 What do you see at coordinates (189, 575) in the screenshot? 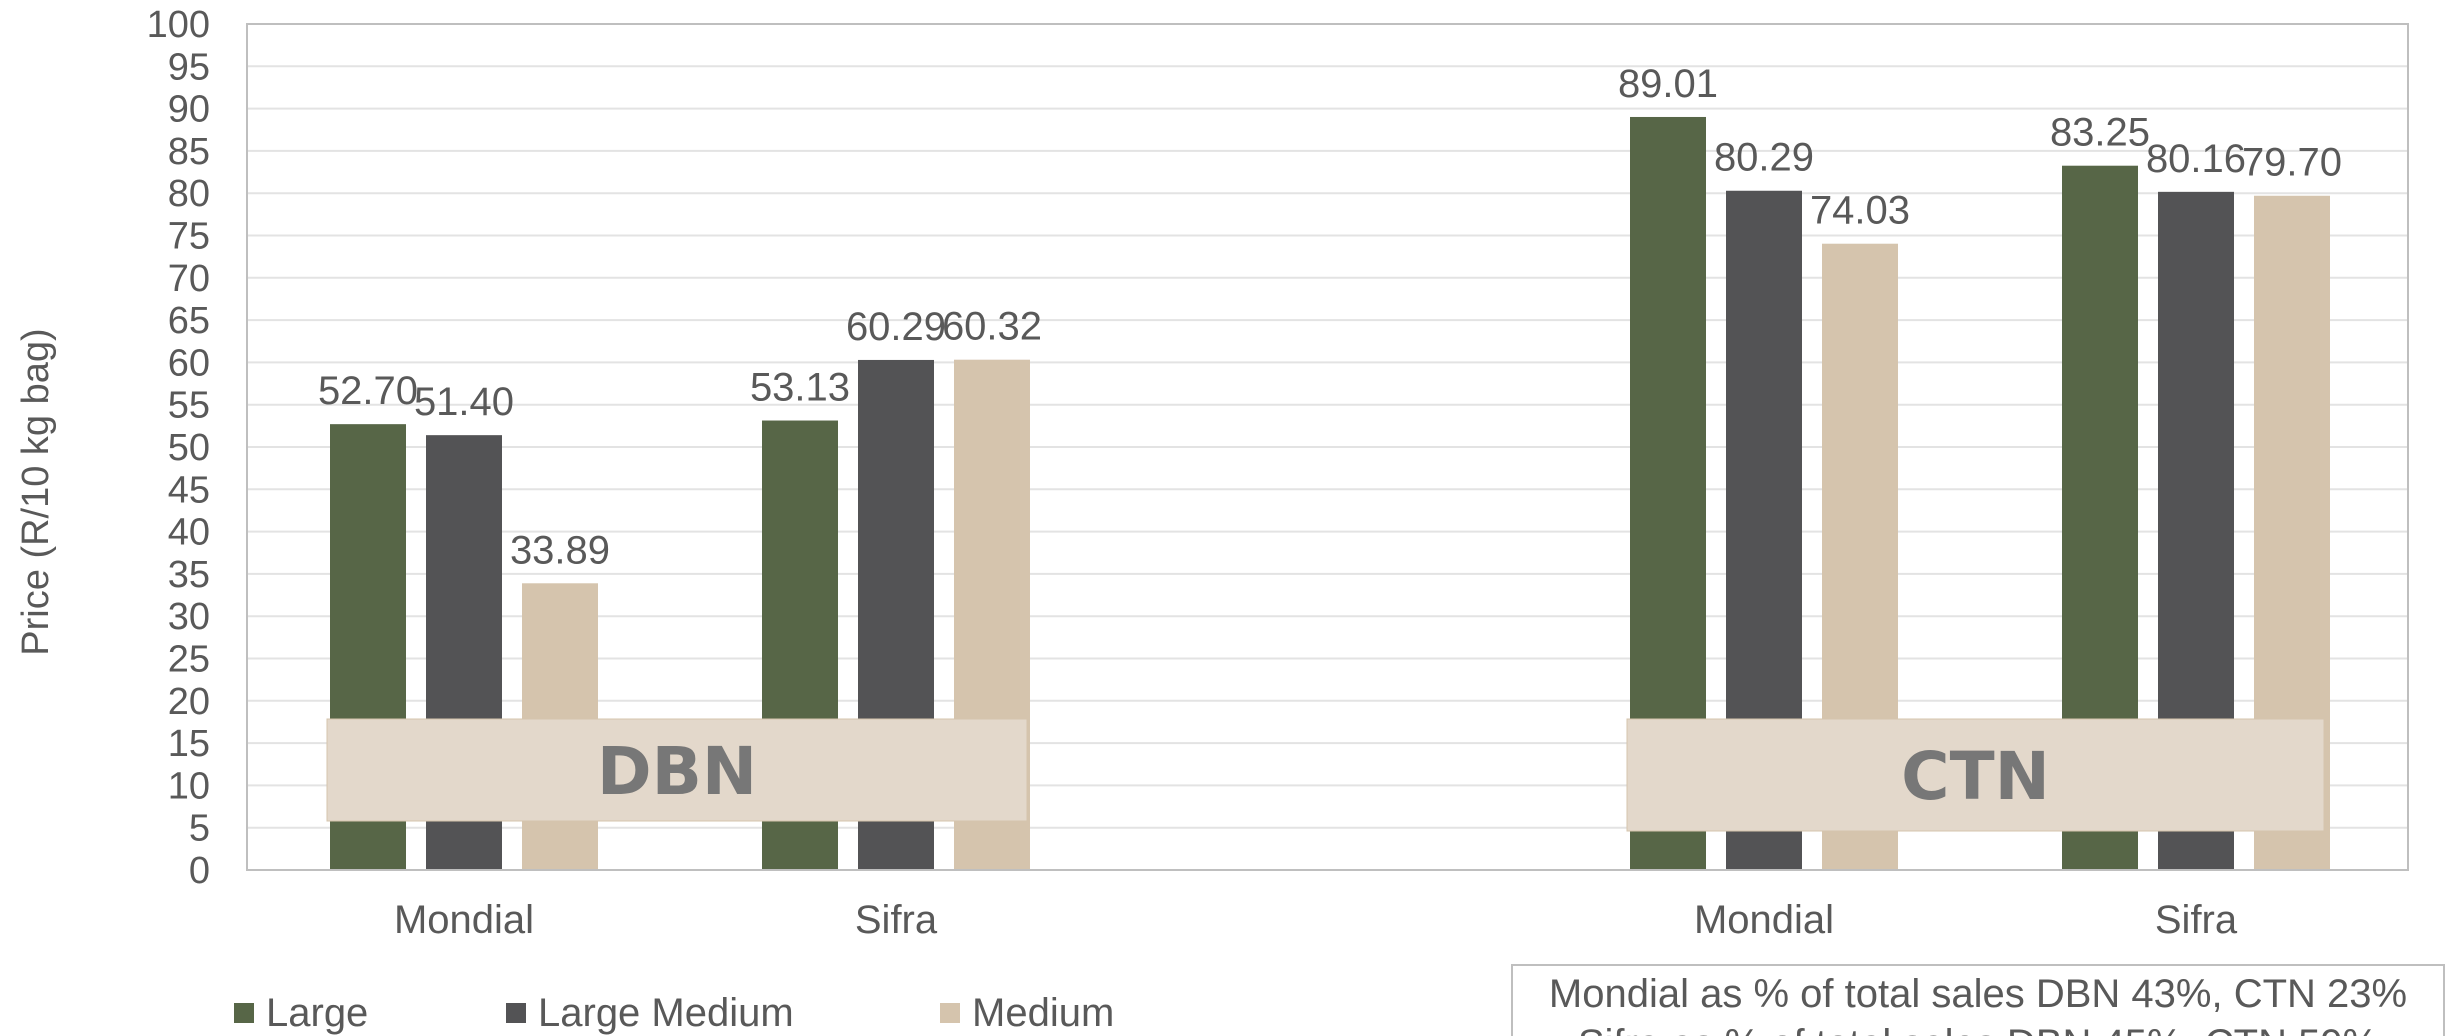
I see `y-tick-label: 35` at bounding box center [189, 575].